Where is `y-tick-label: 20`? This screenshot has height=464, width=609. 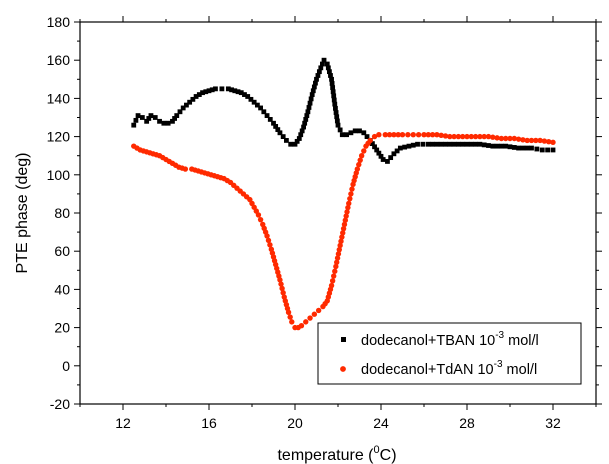
y-tick-label: 20 is located at coordinates (62, 328).